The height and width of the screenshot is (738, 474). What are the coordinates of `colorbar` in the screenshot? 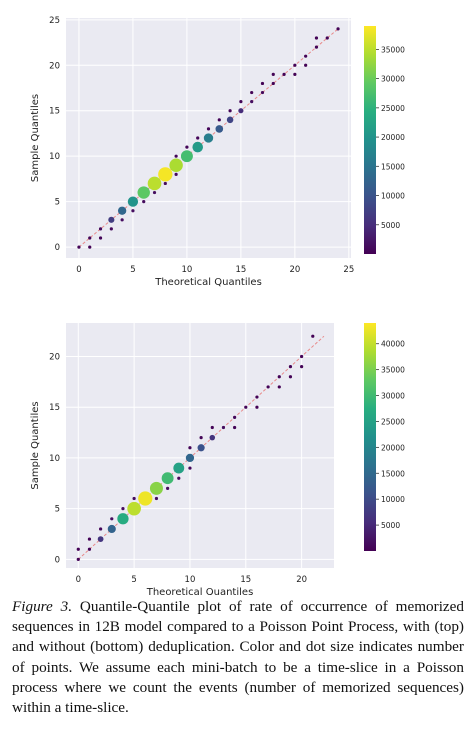 It's located at (370, 437).